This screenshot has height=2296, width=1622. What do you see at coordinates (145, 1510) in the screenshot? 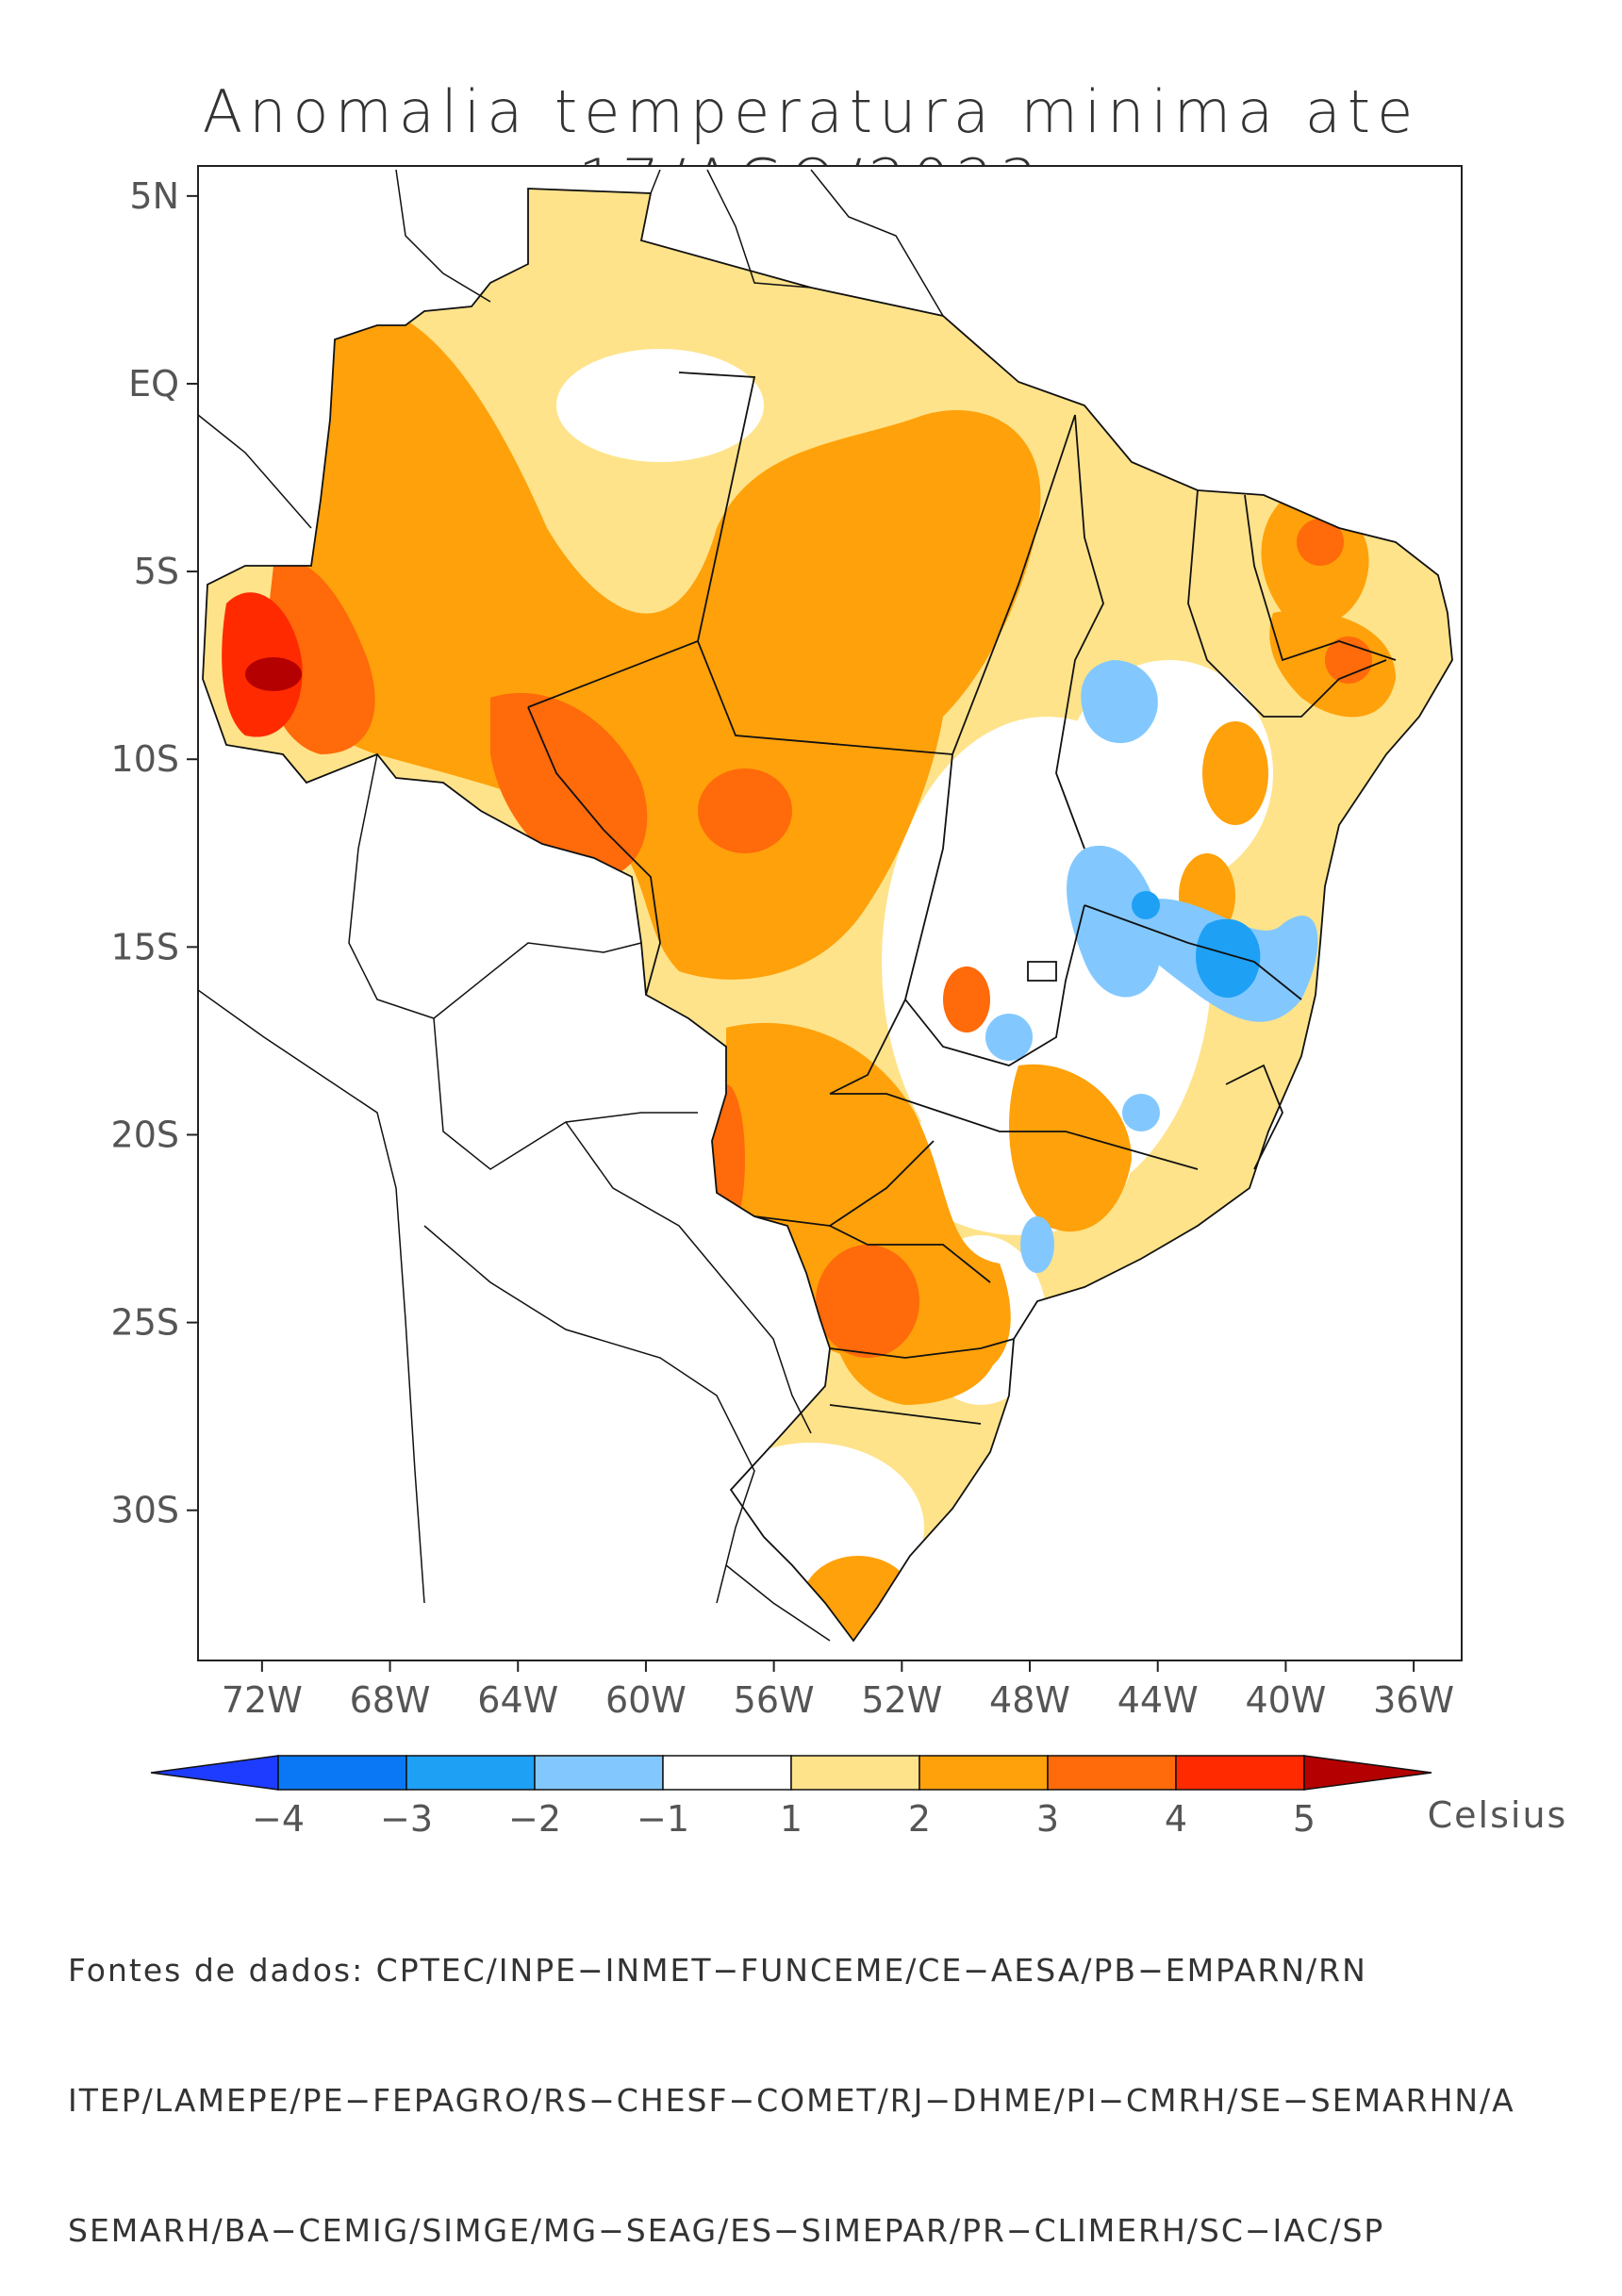
I see `lat-tick-label: 30S` at bounding box center [145, 1510].